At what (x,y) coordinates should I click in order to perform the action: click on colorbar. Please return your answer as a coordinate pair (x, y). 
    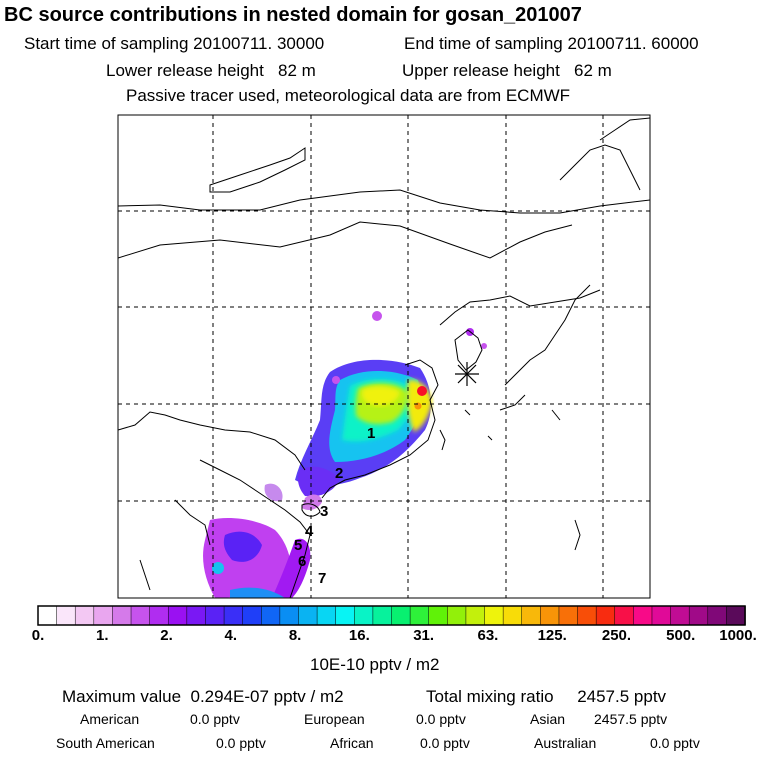
    Looking at the image, I should click on (391, 615).